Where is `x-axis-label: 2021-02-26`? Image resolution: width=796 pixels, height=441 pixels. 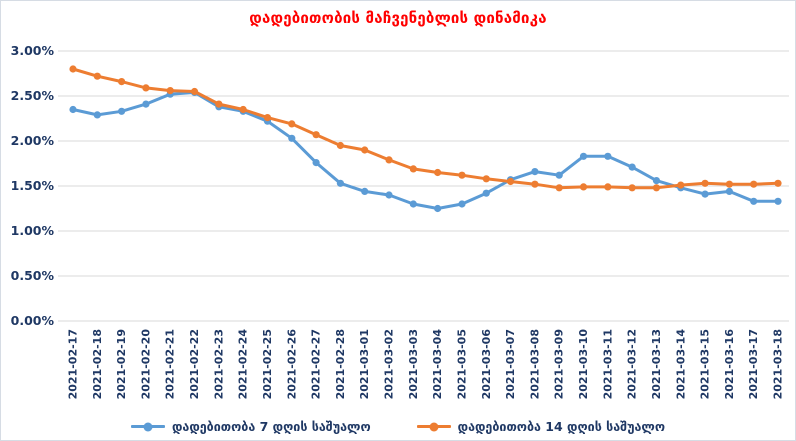 x-axis-label: 2021-02-26 is located at coordinates (291, 364).